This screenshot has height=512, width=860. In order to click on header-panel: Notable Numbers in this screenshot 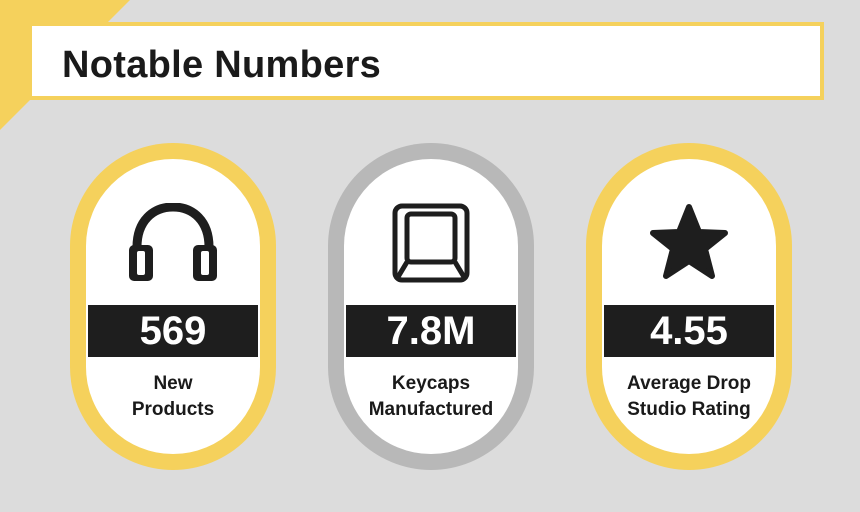, I will do `click(426, 61)`.